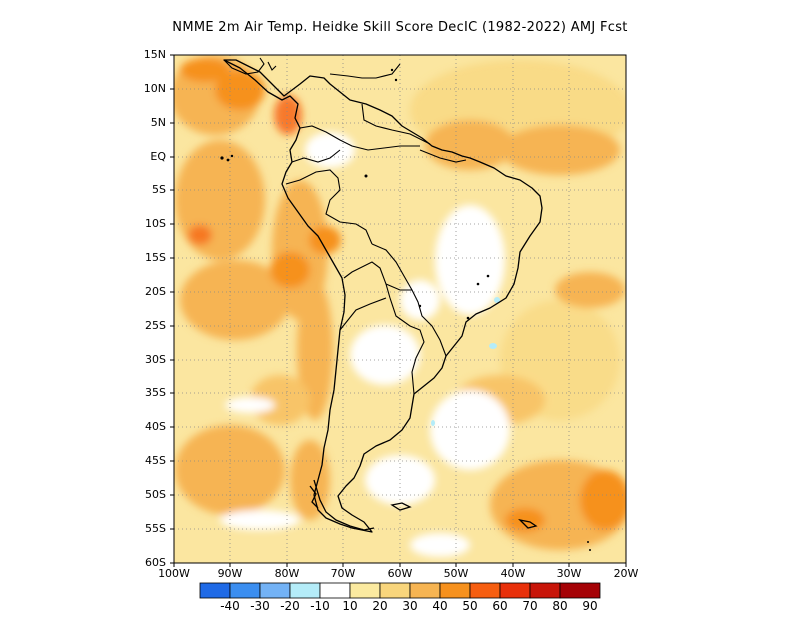  I want to click on lat-label: 5S, so click(159, 189).